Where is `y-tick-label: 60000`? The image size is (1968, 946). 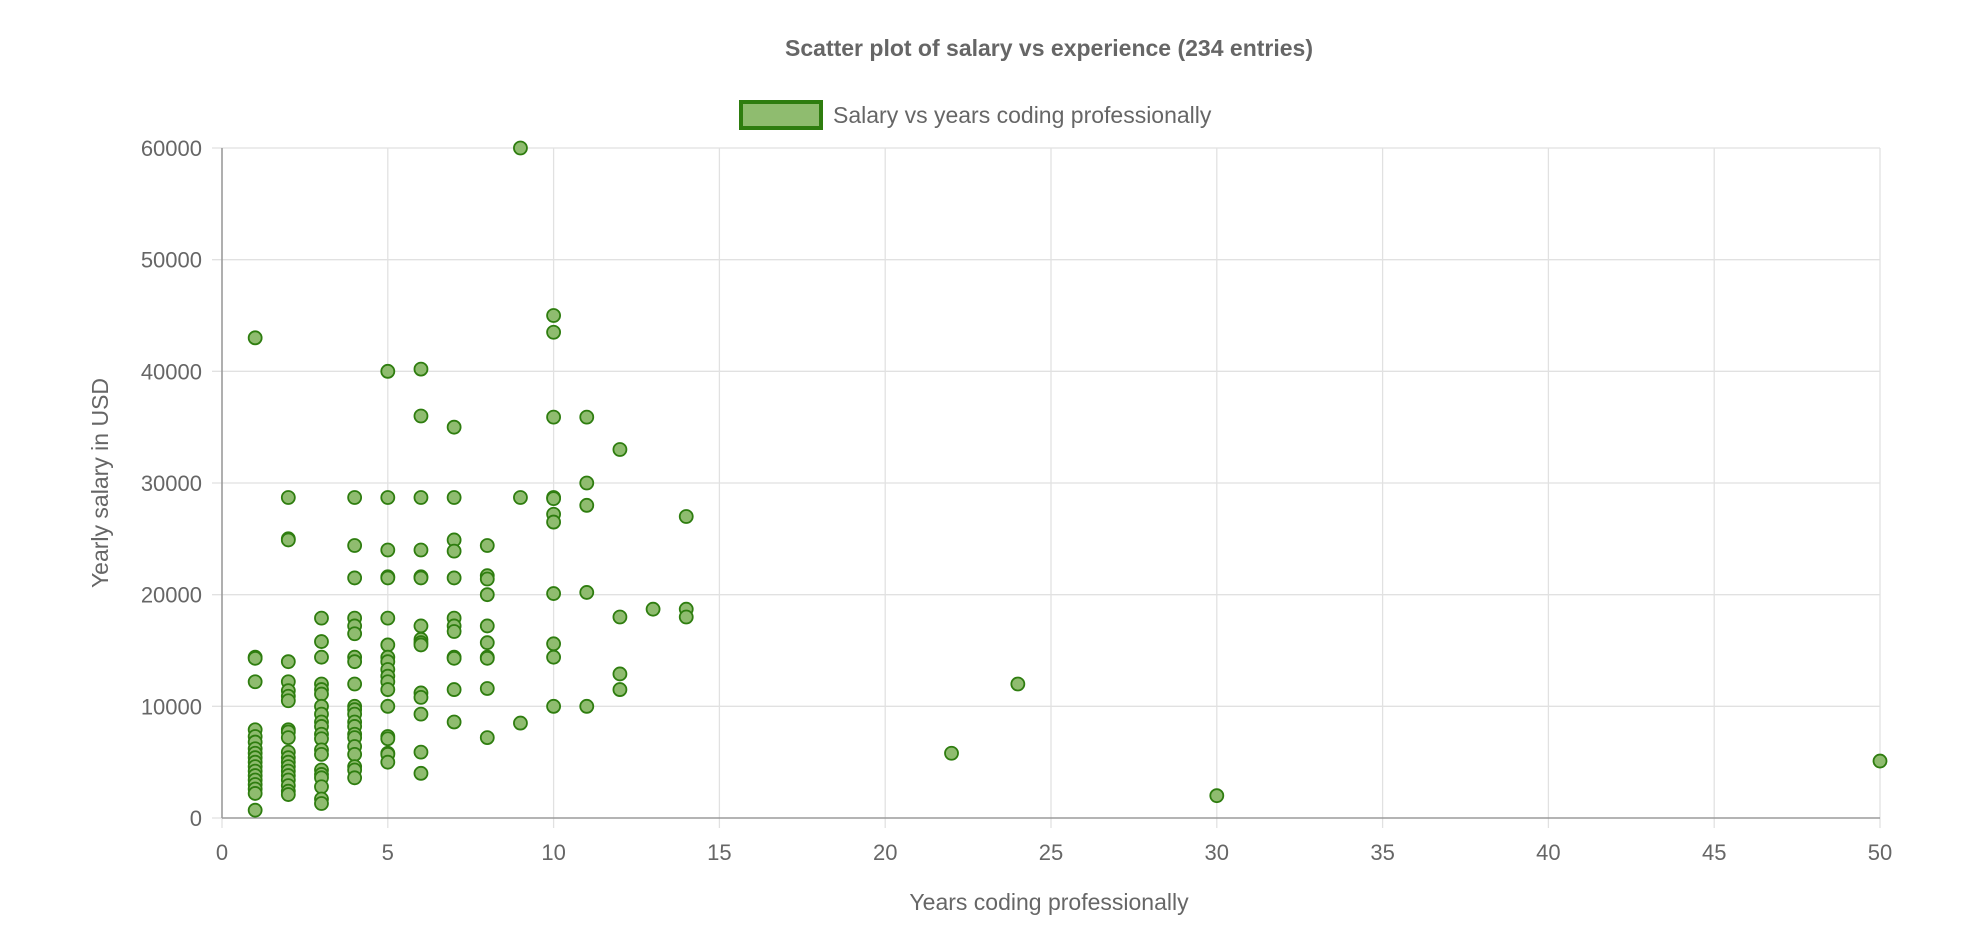 y-tick-label: 60000 is located at coordinates (171, 148).